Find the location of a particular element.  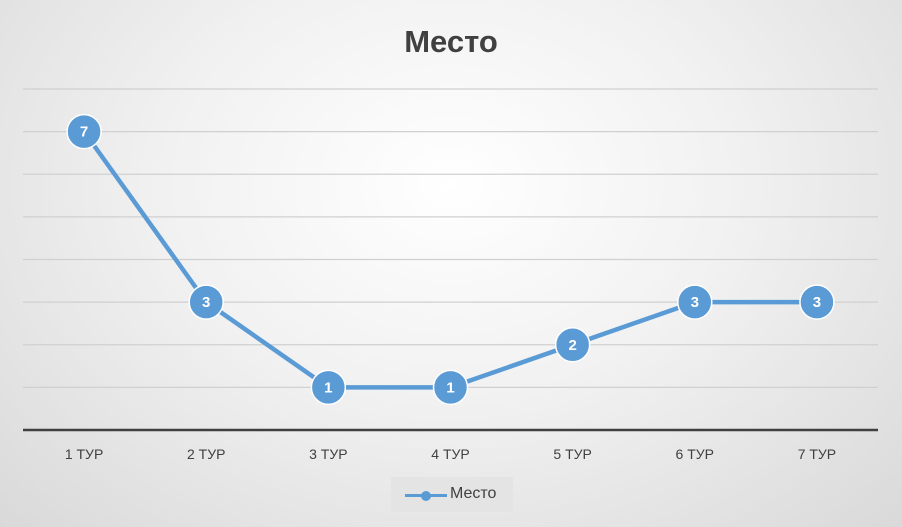

legend: Место is located at coordinates (452, 494).